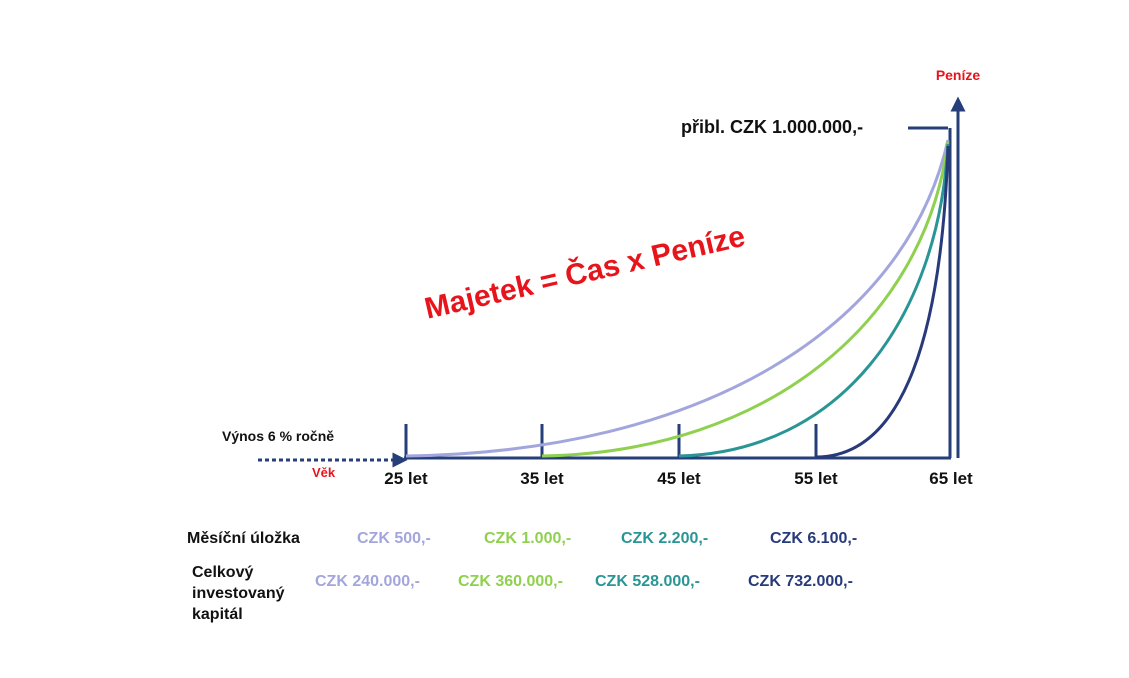  What do you see at coordinates (679, 478) in the screenshot?
I see `age-label: 45 let` at bounding box center [679, 478].